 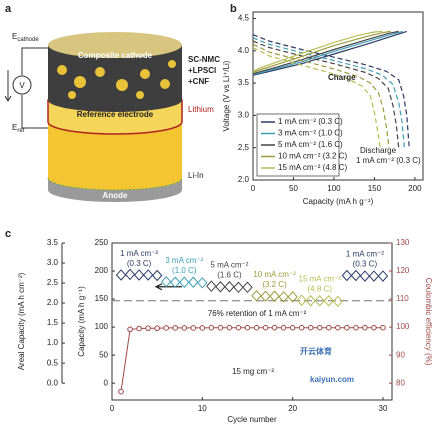 I want to click on rate-label: 5 mA cm⁻², so click(x=229, y=264).